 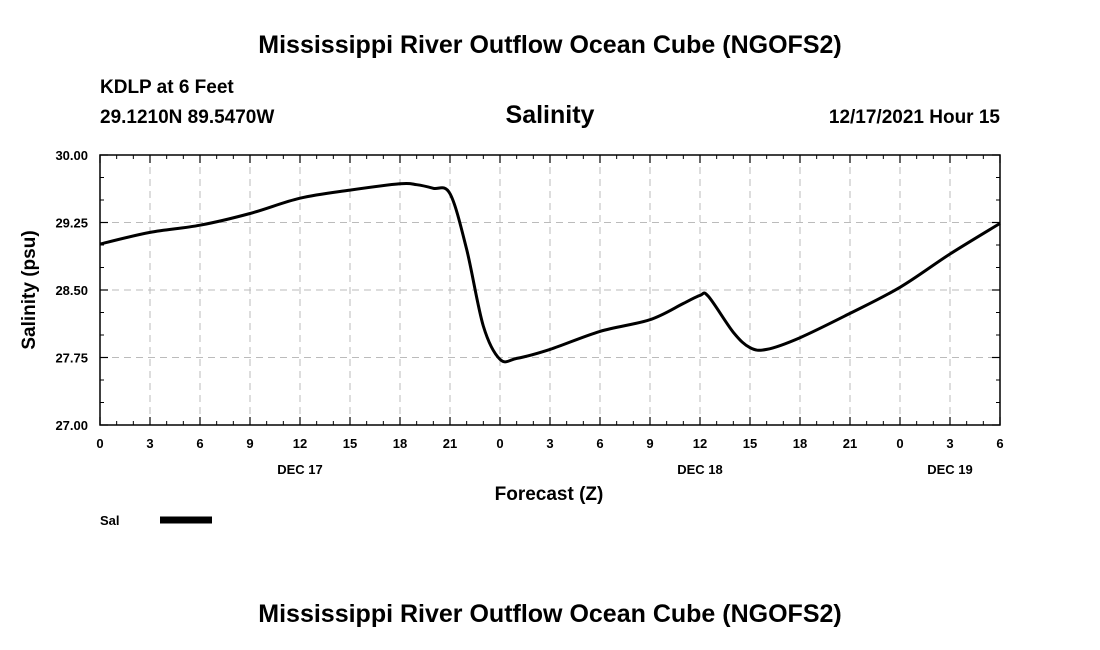 I want to click on y-axis-title: Salinity (psu), so click(x=29, y=289).